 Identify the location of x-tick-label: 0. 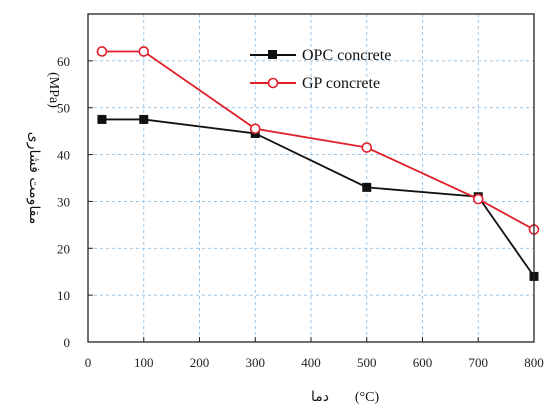
(88, 362).